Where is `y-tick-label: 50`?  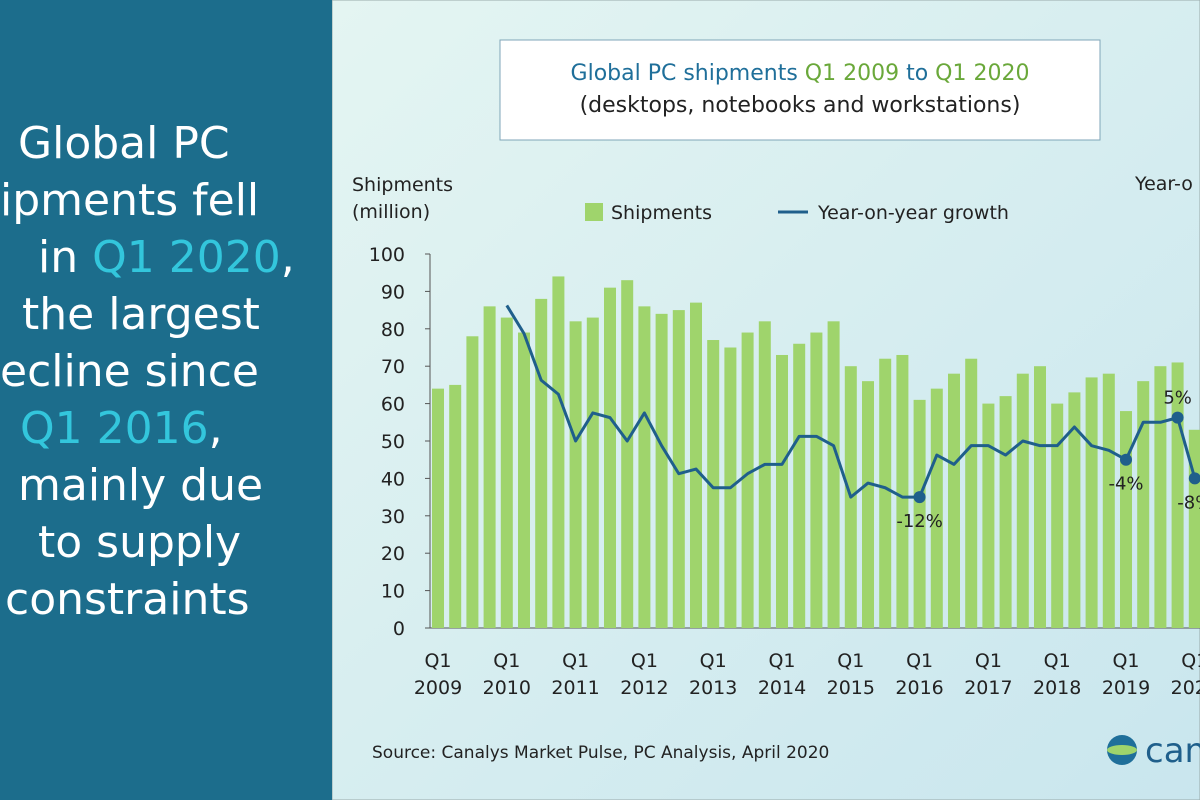 y-tick-label: 50 is located at coordinates (393, 442).